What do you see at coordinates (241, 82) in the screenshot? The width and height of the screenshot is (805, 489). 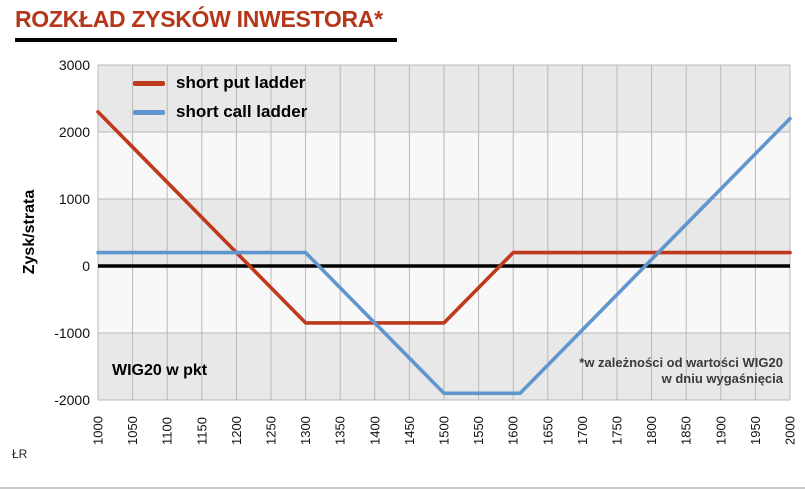 I see `legend-label-short-put-ladder: short put ladder` at bounding box center [241, 82].